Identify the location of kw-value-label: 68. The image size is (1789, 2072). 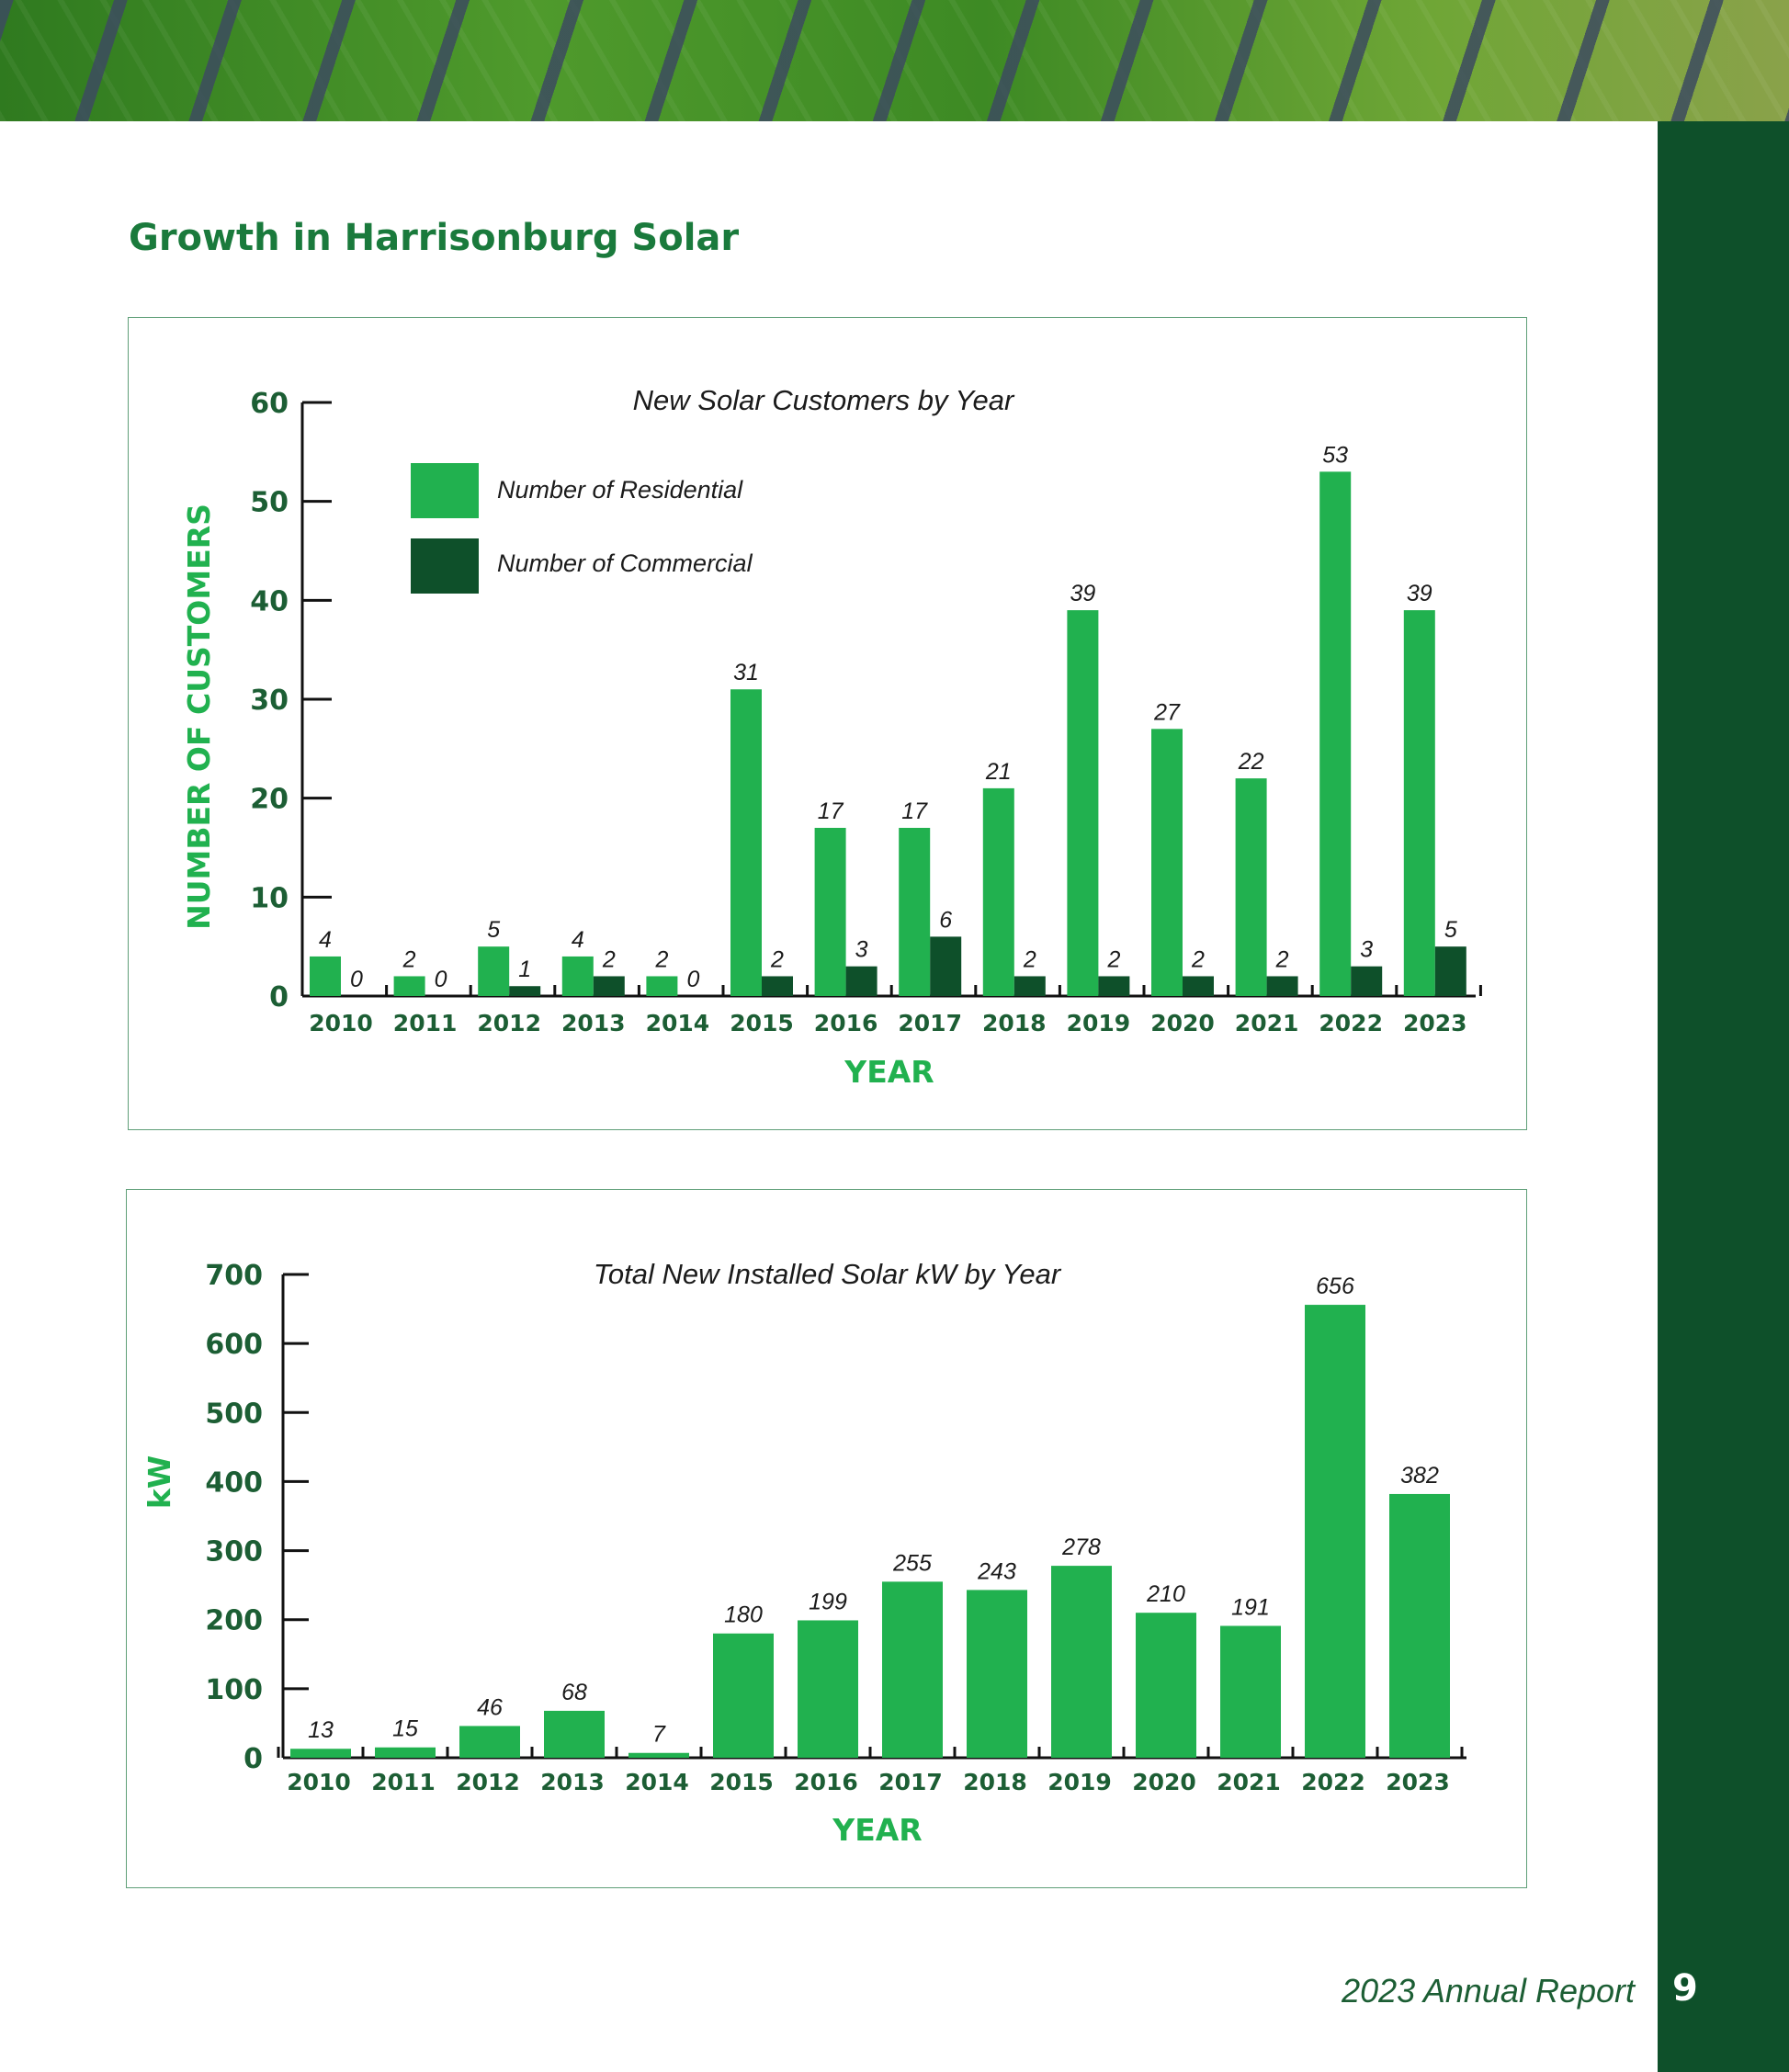
(574, 1692).